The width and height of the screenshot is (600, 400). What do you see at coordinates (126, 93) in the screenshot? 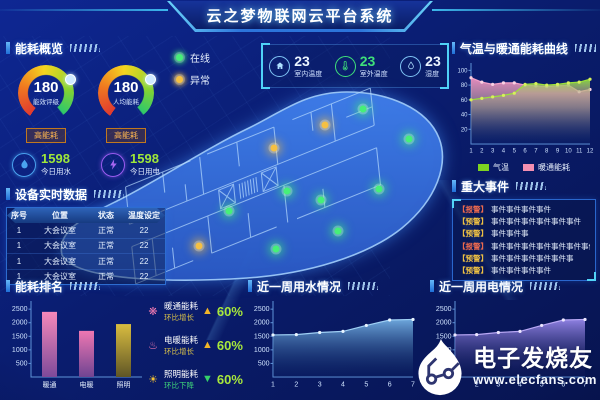
I see `gauge-ring` at bounding box center [126, 93].